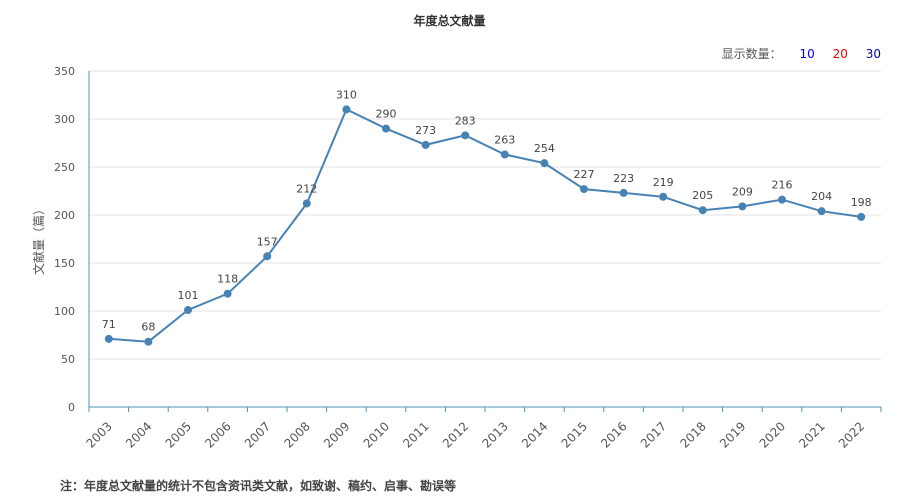 Image resolution: width=899 pixels, height=504 pixels. What do you see at coordinates (425, 130) in the screenshot?
I see `data-label: 273` at bounding box center [425, 130].